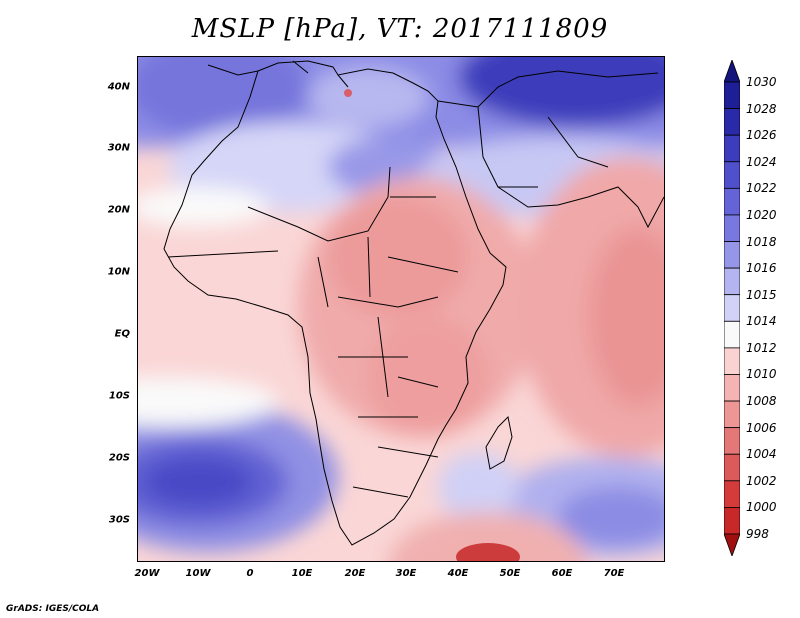 The height and width of the screenshot is (618, 800). What do you see at coordinates (118, 272) in the screenshot?
I see `y-tick-label: 10N` at bounding box center [118, 272].